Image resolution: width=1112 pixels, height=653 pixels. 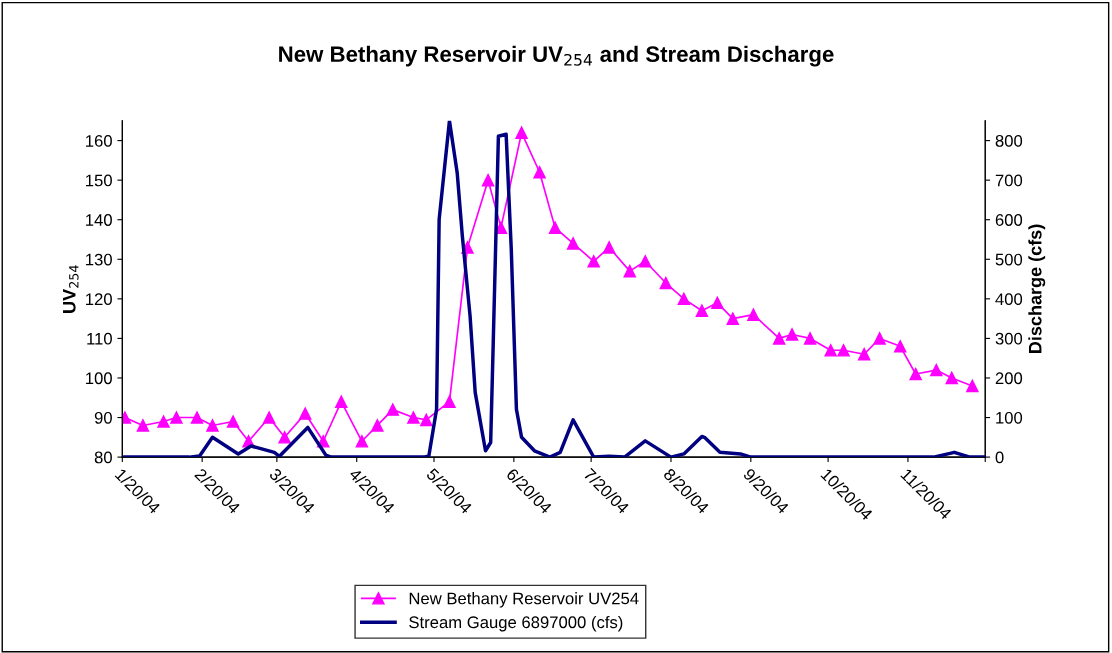 I want to click on y-tick-label: 150, so click(x=99, y=180).